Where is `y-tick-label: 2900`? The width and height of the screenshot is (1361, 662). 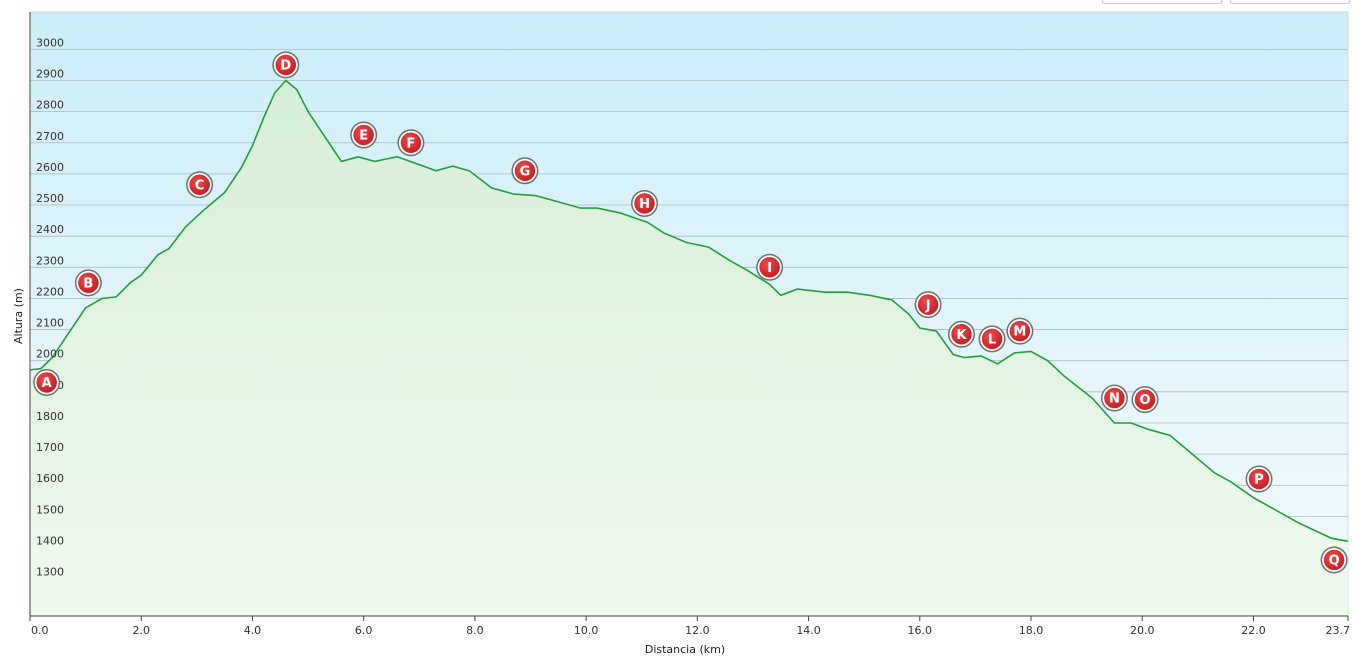
y-tick-label: 2900 is located at coordinates (50, 73).